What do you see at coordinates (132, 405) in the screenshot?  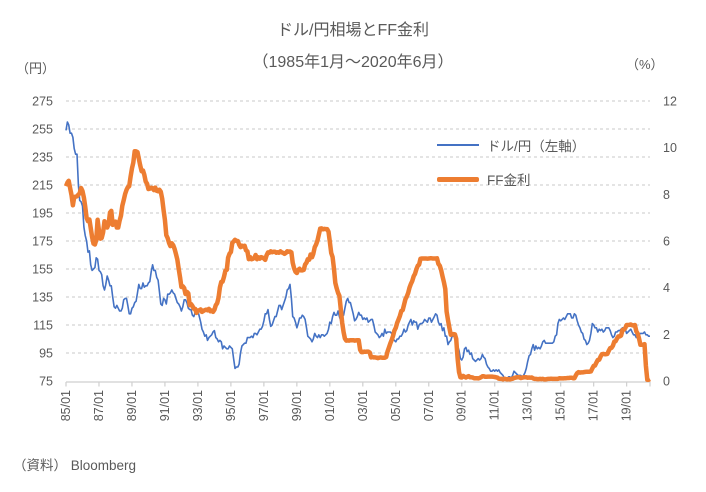 I see `svg-text: 89/01` at bounding box center [132, 405].